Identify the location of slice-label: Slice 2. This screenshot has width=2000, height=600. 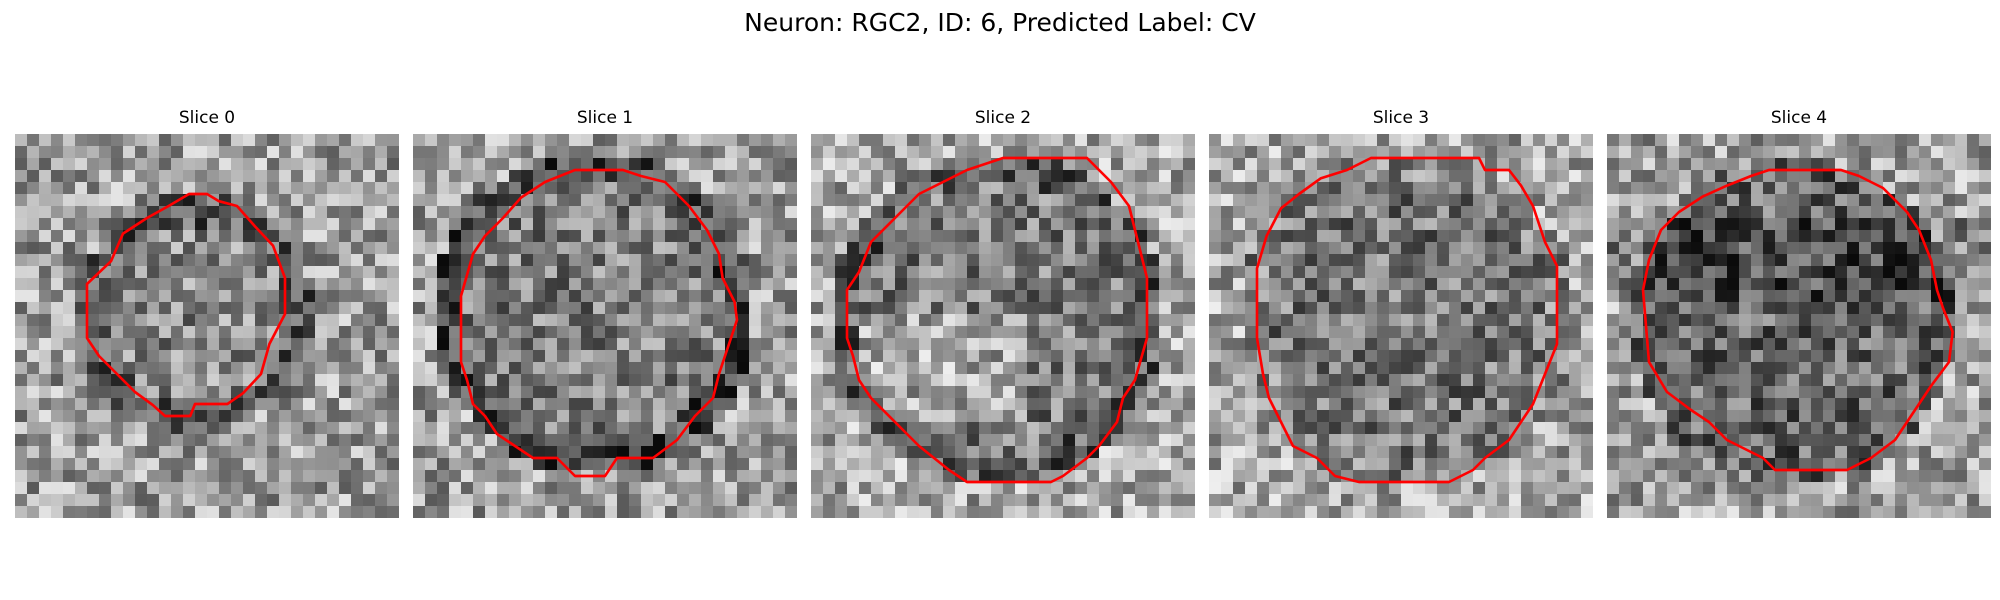
(1003, 118).